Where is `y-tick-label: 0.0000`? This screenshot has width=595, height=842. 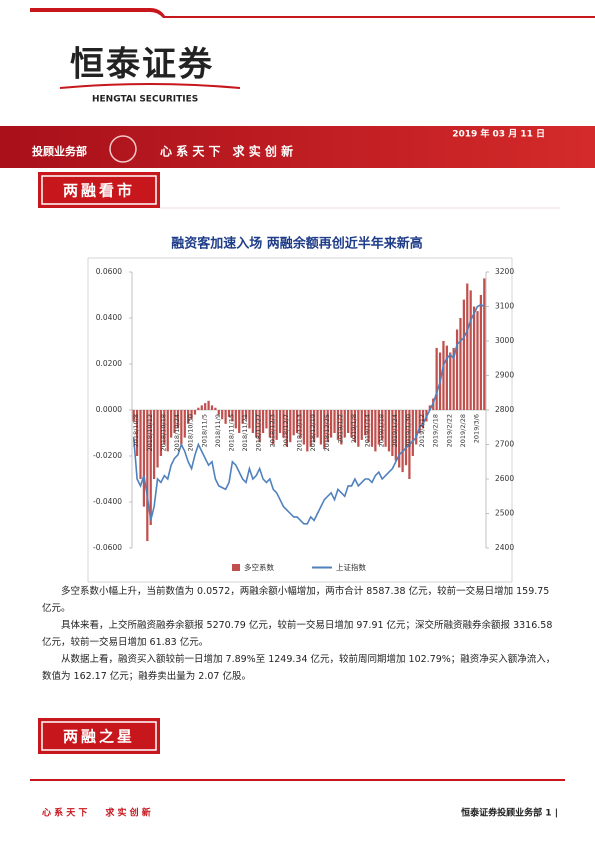
y-tick-label: 0.0000 is located at coordinates (109, 409).